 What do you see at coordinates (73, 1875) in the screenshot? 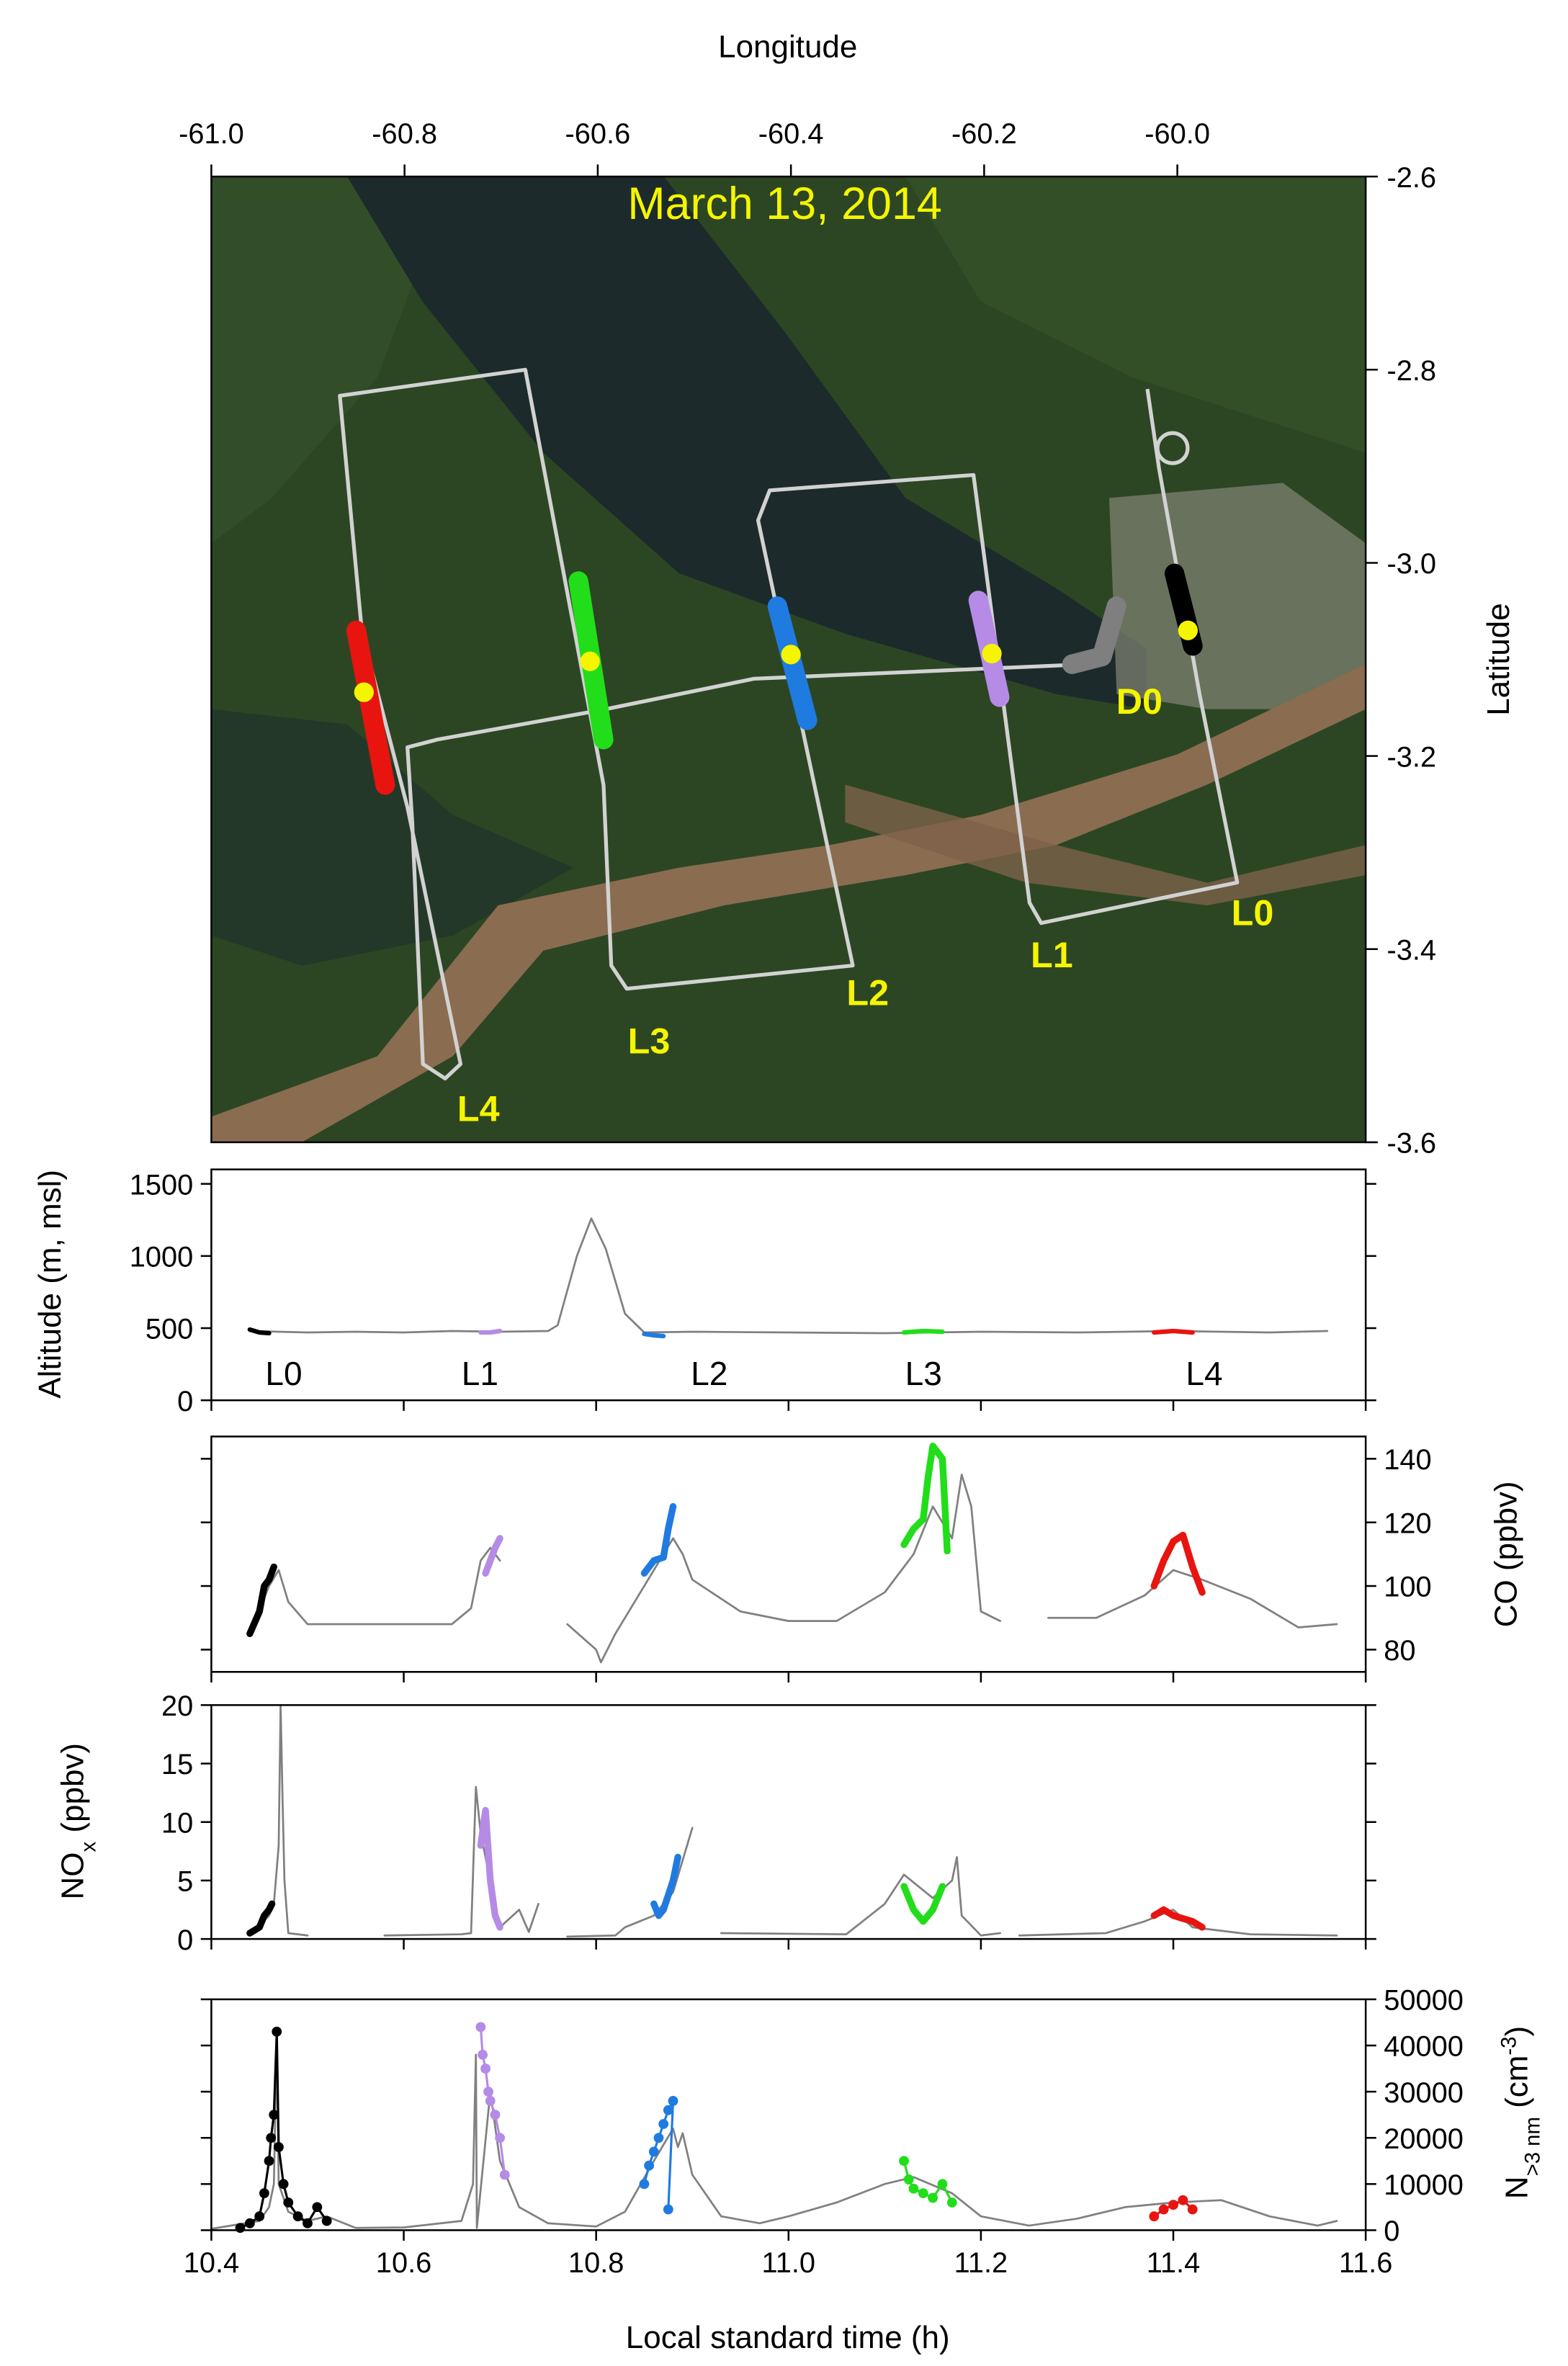
I see `y-axis-title-part: NO` at bounding box center [73, 1875].